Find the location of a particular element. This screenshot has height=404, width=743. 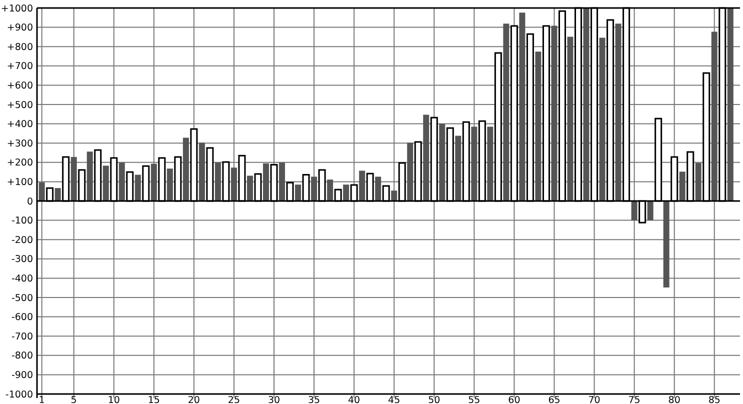

x-tick-label: 5 is located at coordinates (73, 399).